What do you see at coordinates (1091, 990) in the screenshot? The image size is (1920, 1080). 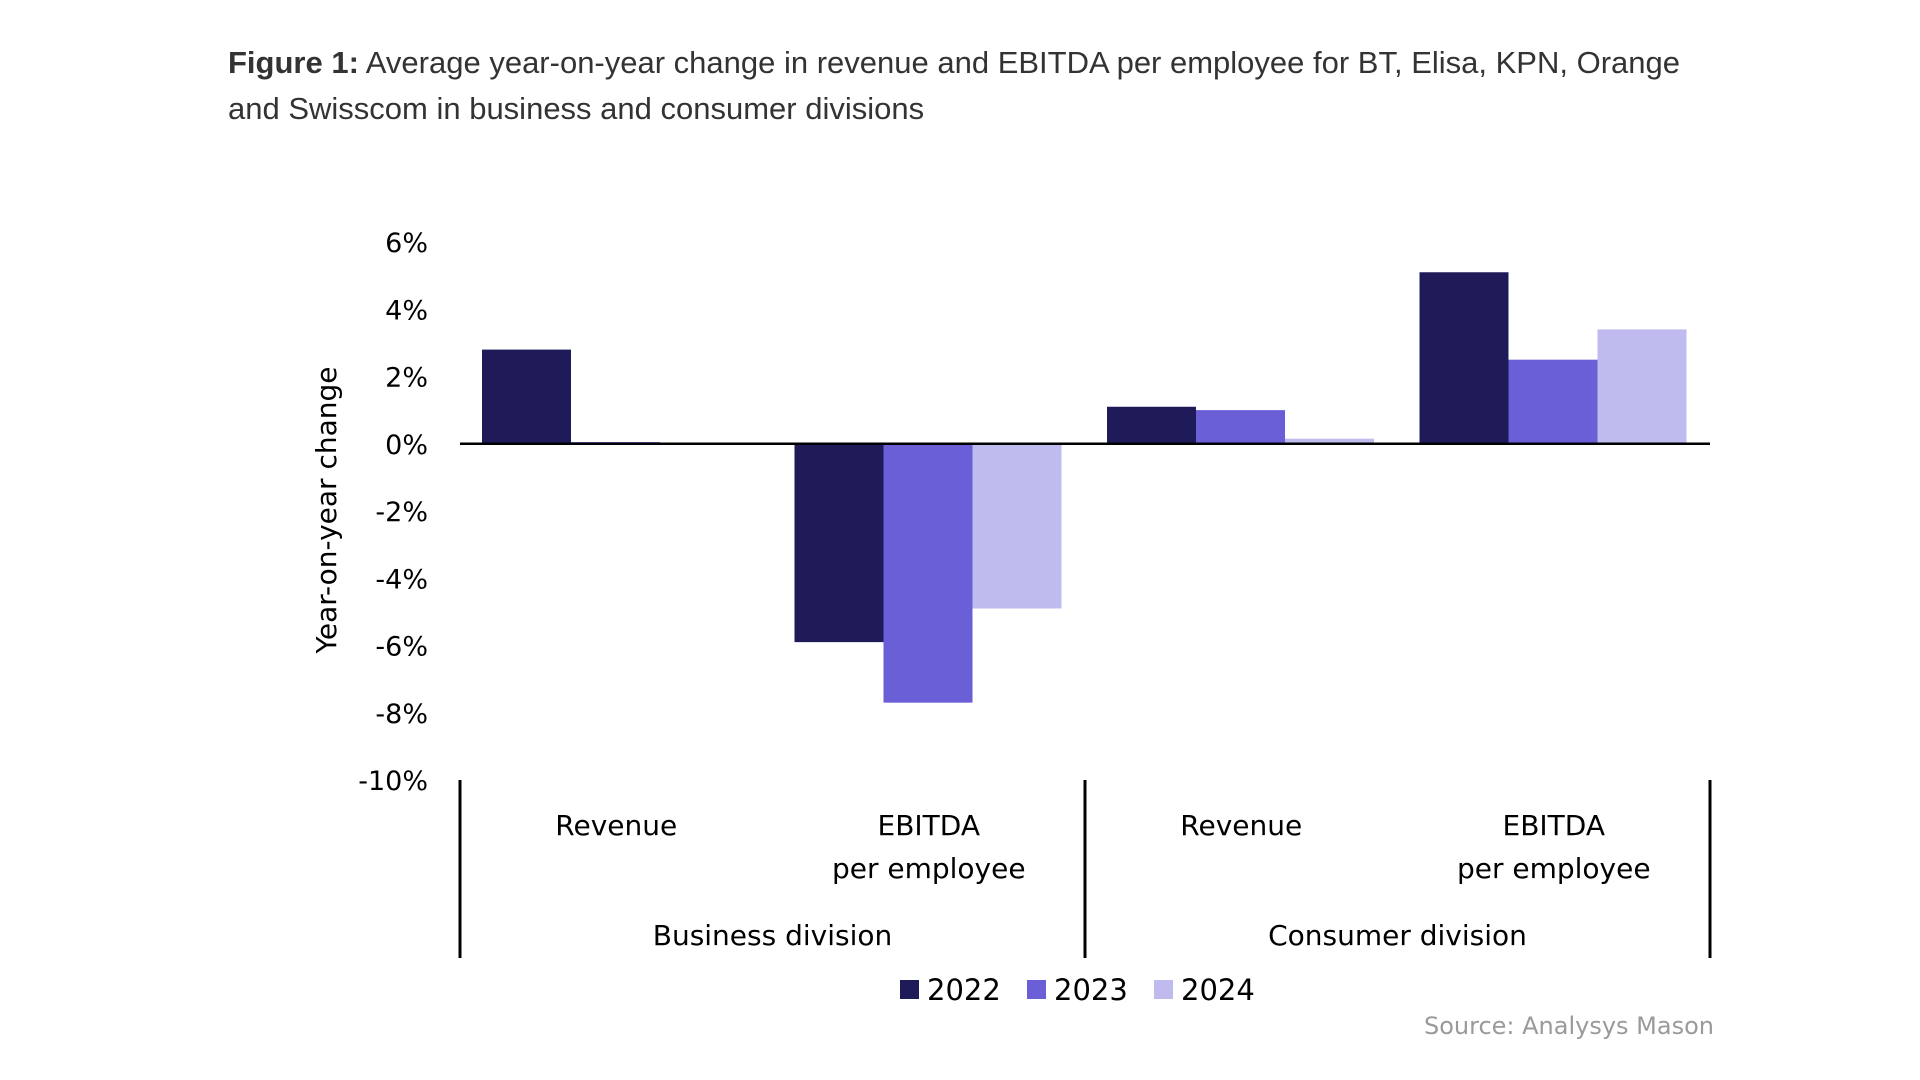 I see `legend-label: 2023` at bounding box center [1091, 990].